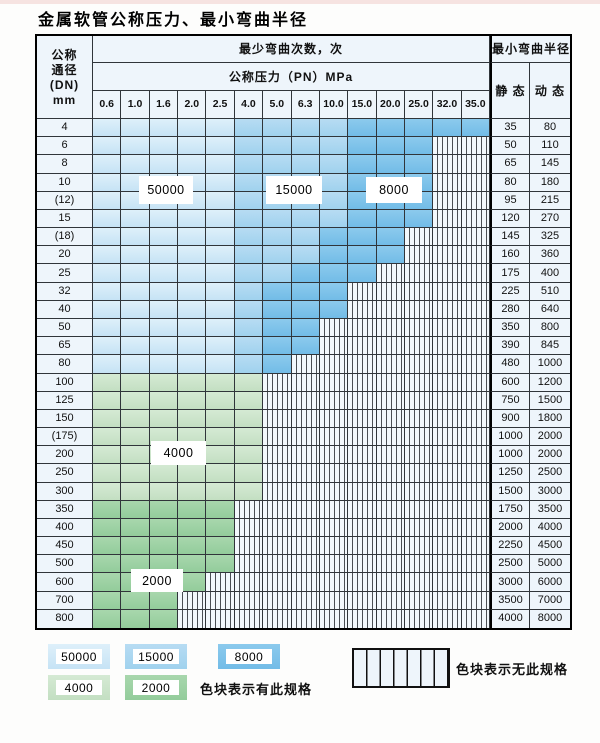  Describe the element at coordinates (65, 182) in the screenshot. I see `dn-cell: 10` at that location.